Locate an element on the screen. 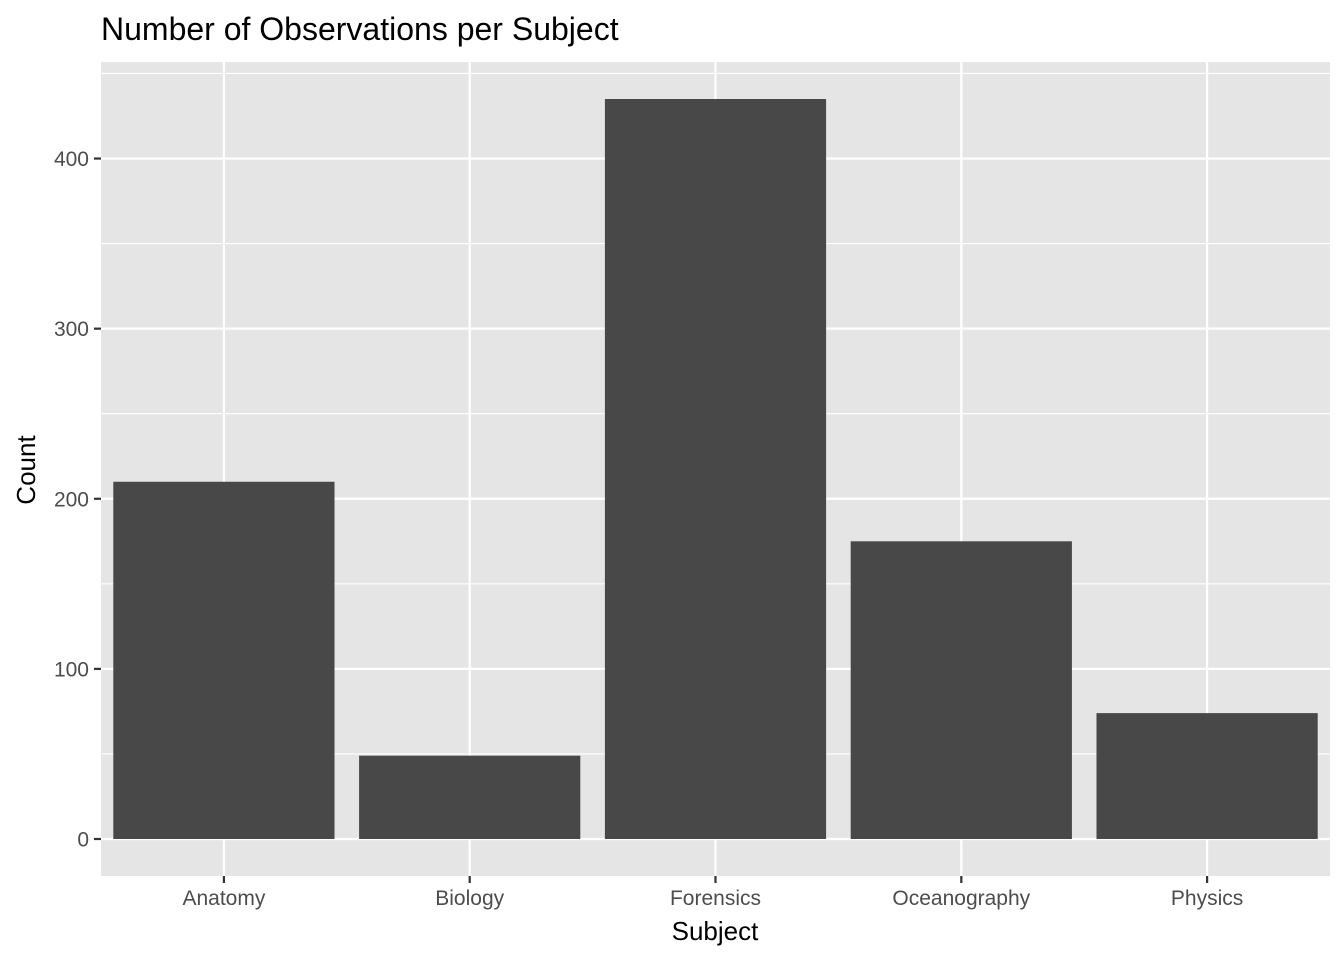  x-axis-title: Subject is located at coordinates (715, 931).